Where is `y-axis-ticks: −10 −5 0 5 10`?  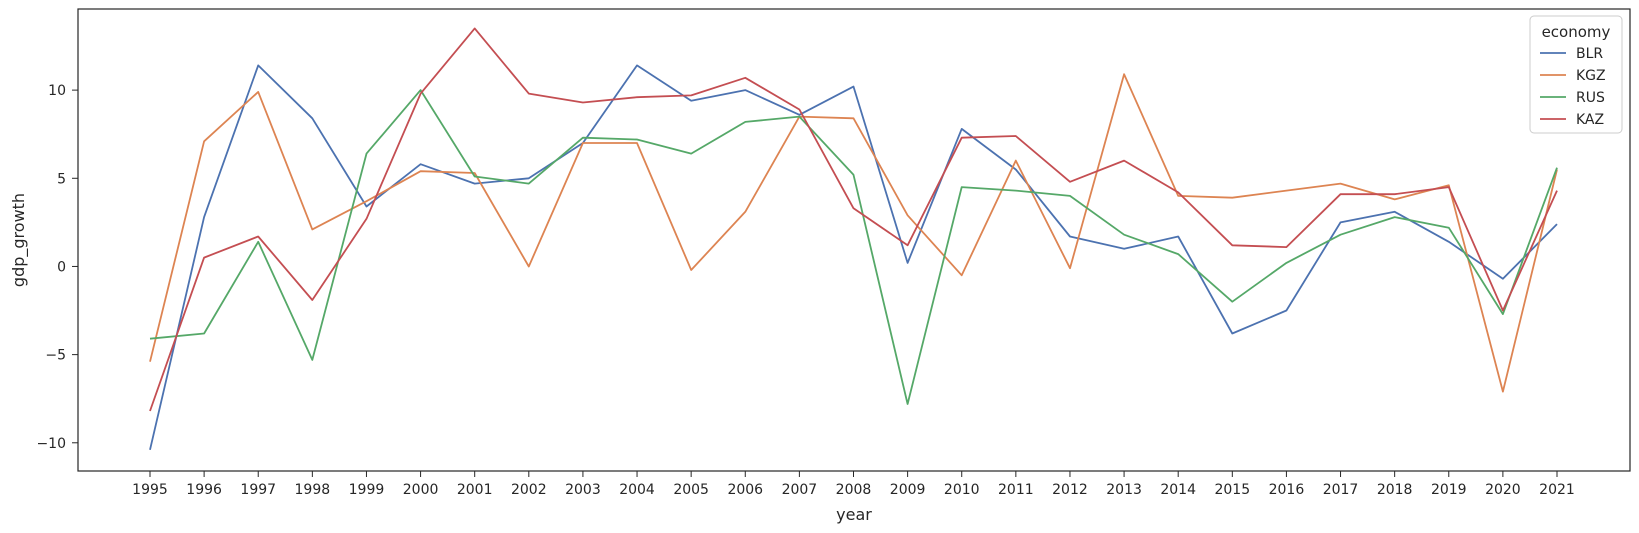 y-axis-ticks: −10 −5 0 5 10 is located at coordinates (57, 267).